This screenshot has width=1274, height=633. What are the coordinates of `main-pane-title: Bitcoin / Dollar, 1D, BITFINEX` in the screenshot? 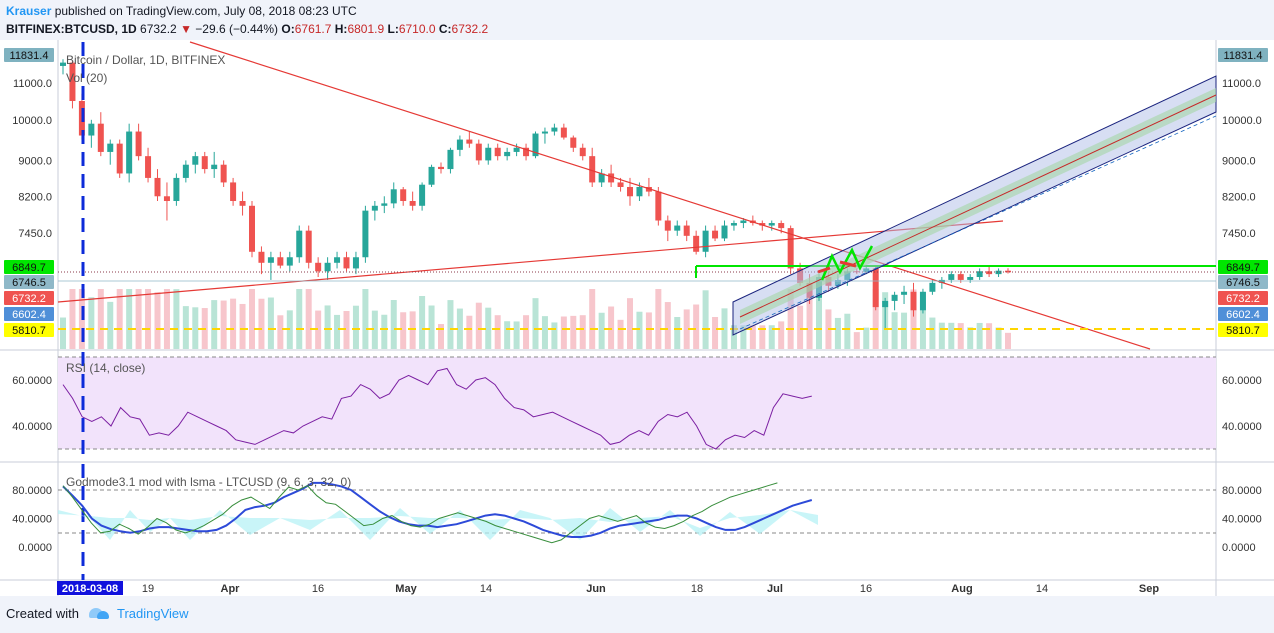 It's located at (145, 60).